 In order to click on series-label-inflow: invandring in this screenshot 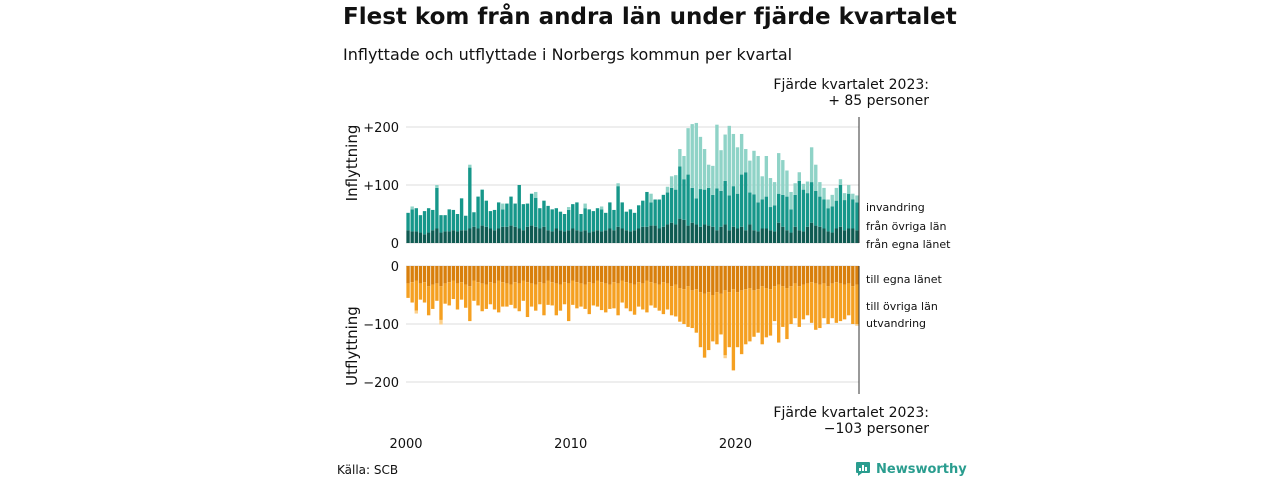, I will do `click(895, 207)`.